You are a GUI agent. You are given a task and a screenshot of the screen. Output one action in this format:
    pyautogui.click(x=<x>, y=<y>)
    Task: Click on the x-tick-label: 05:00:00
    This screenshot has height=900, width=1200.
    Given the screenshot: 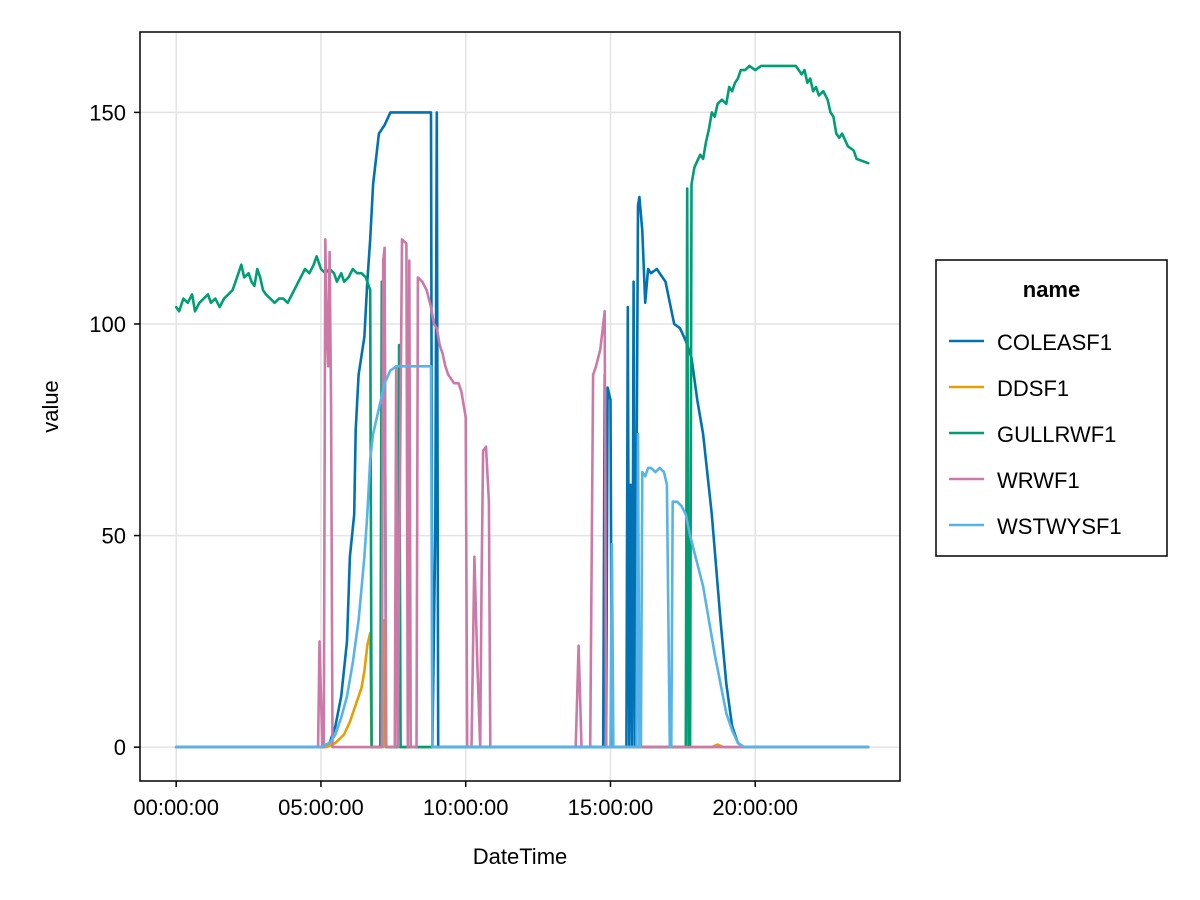 What is the action you would take?
    pyautogui.click(x=321, y=807)
    